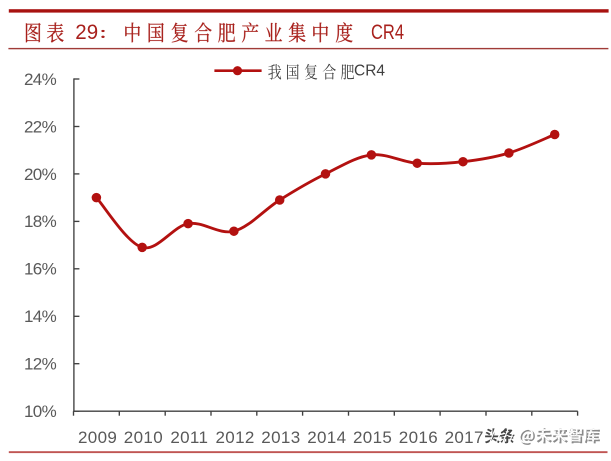 This screenshot has height=461, width=611. I want to click on svg-text: 2010, so click(143, 437).